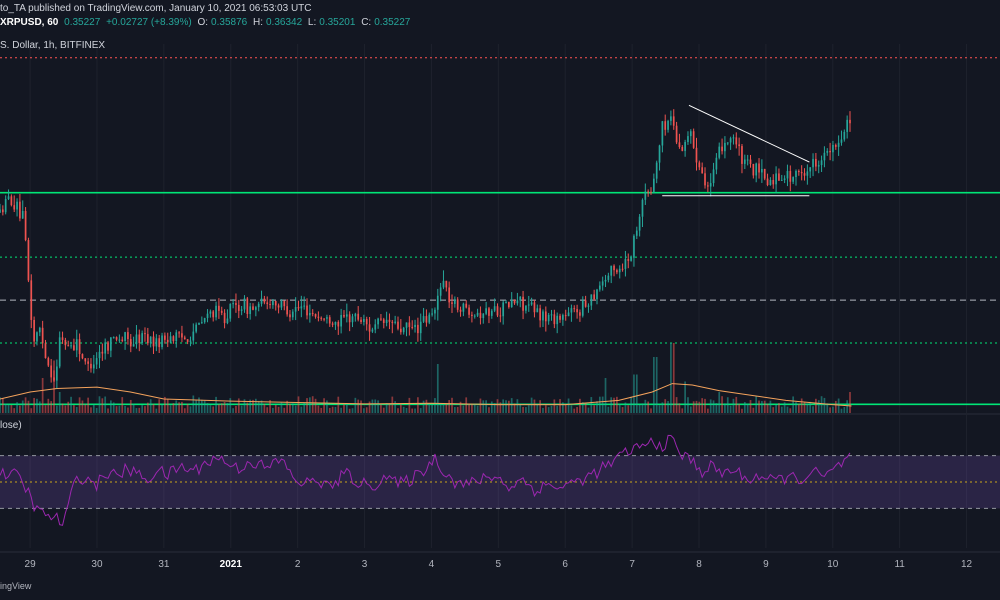 The height and width of the screenshot is (600, 1000). I want to click on chart-legend: S. Dollar, 1h, BITFINEX, so click(53, 45).